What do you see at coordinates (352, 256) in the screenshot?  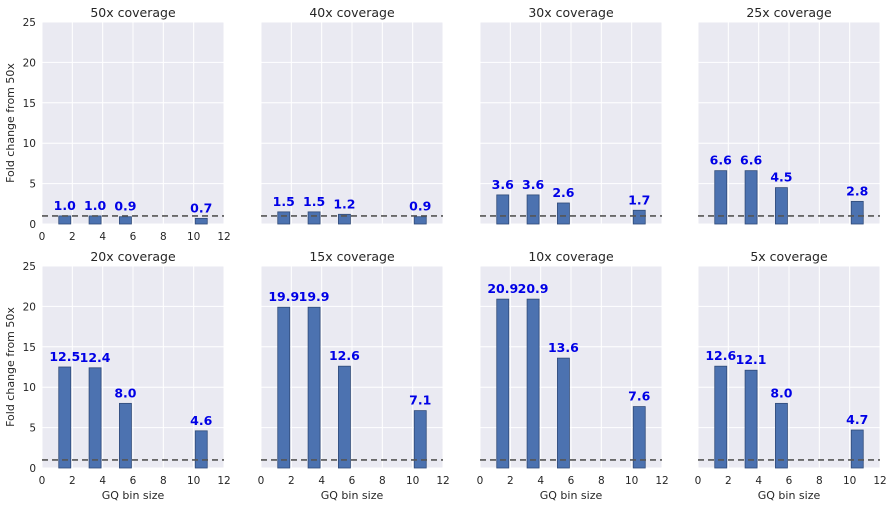 I see `panel-title: 15x coverage` at bounding box center [352, 256].